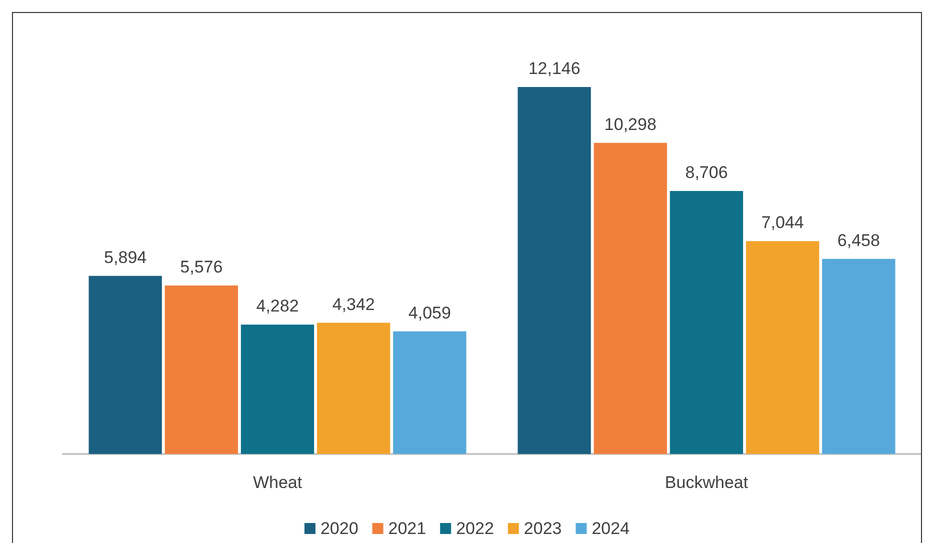 The width and height of the screenshot is (932, 543). I want to click on legend-label: 2022, so click(475, 528).